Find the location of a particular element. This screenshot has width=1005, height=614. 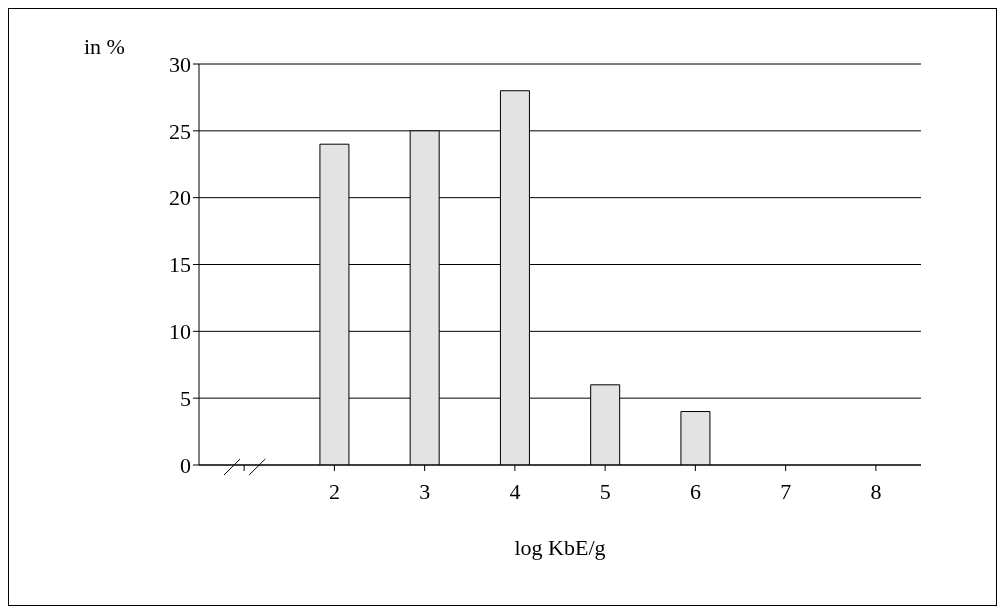

y-tick-label: 10 is located at coordinates (180, 332).